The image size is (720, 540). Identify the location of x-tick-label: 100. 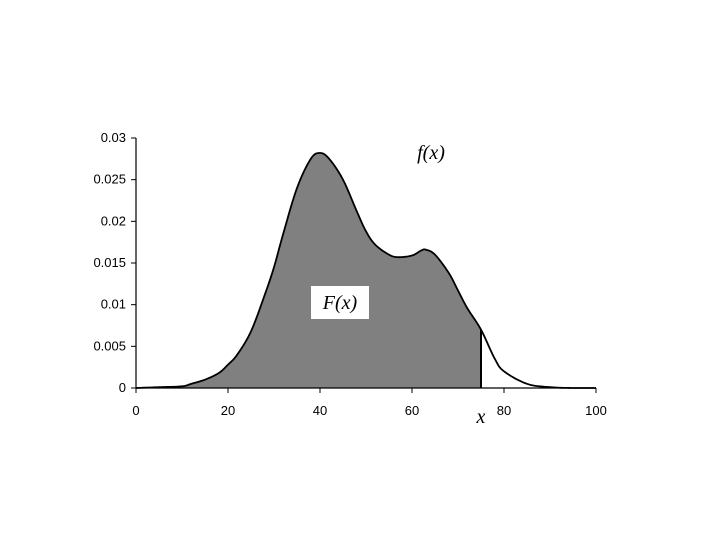
(596, 410).